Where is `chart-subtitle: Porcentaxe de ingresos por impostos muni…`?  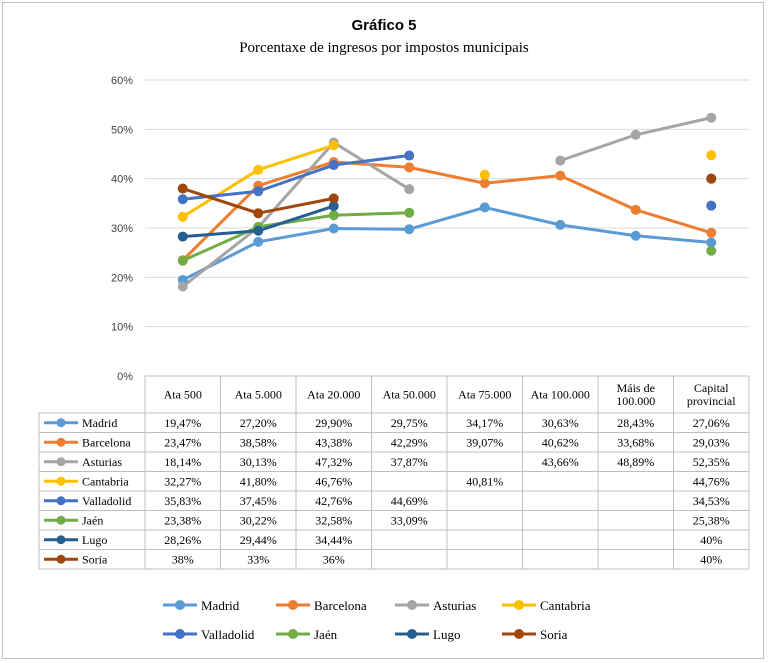
chart-subtitle: Porcentaxe de ingresos por impostos muni… is located at coordinates (384, 48).